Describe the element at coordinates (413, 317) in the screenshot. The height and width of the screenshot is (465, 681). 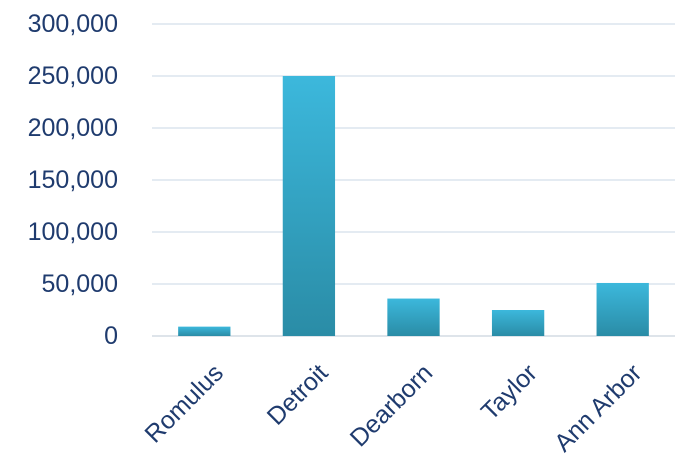
I see `bar-dearborn` at that location.